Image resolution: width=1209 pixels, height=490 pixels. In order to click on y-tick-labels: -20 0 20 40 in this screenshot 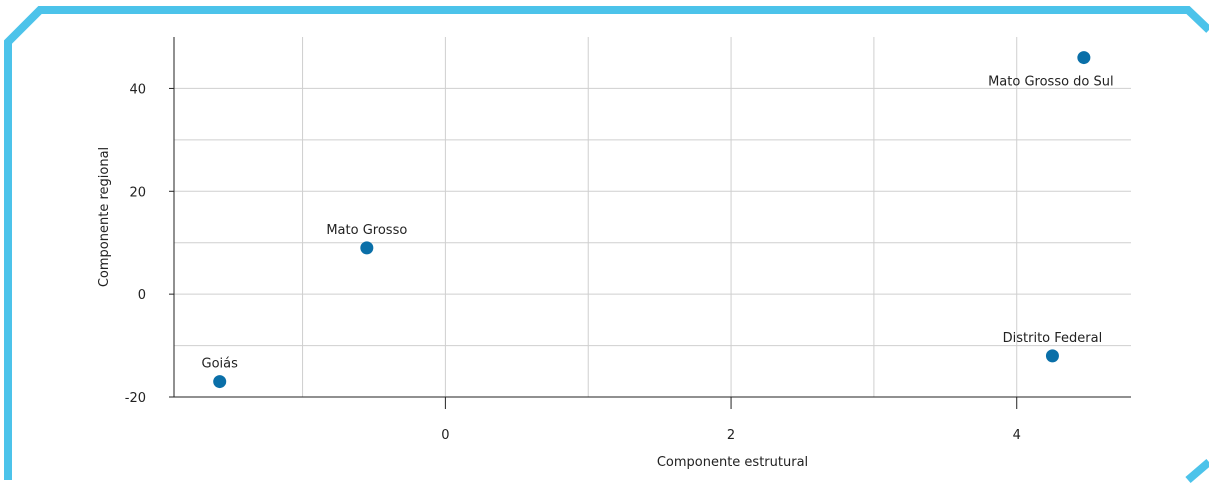, I will do `click(149, 244)`.